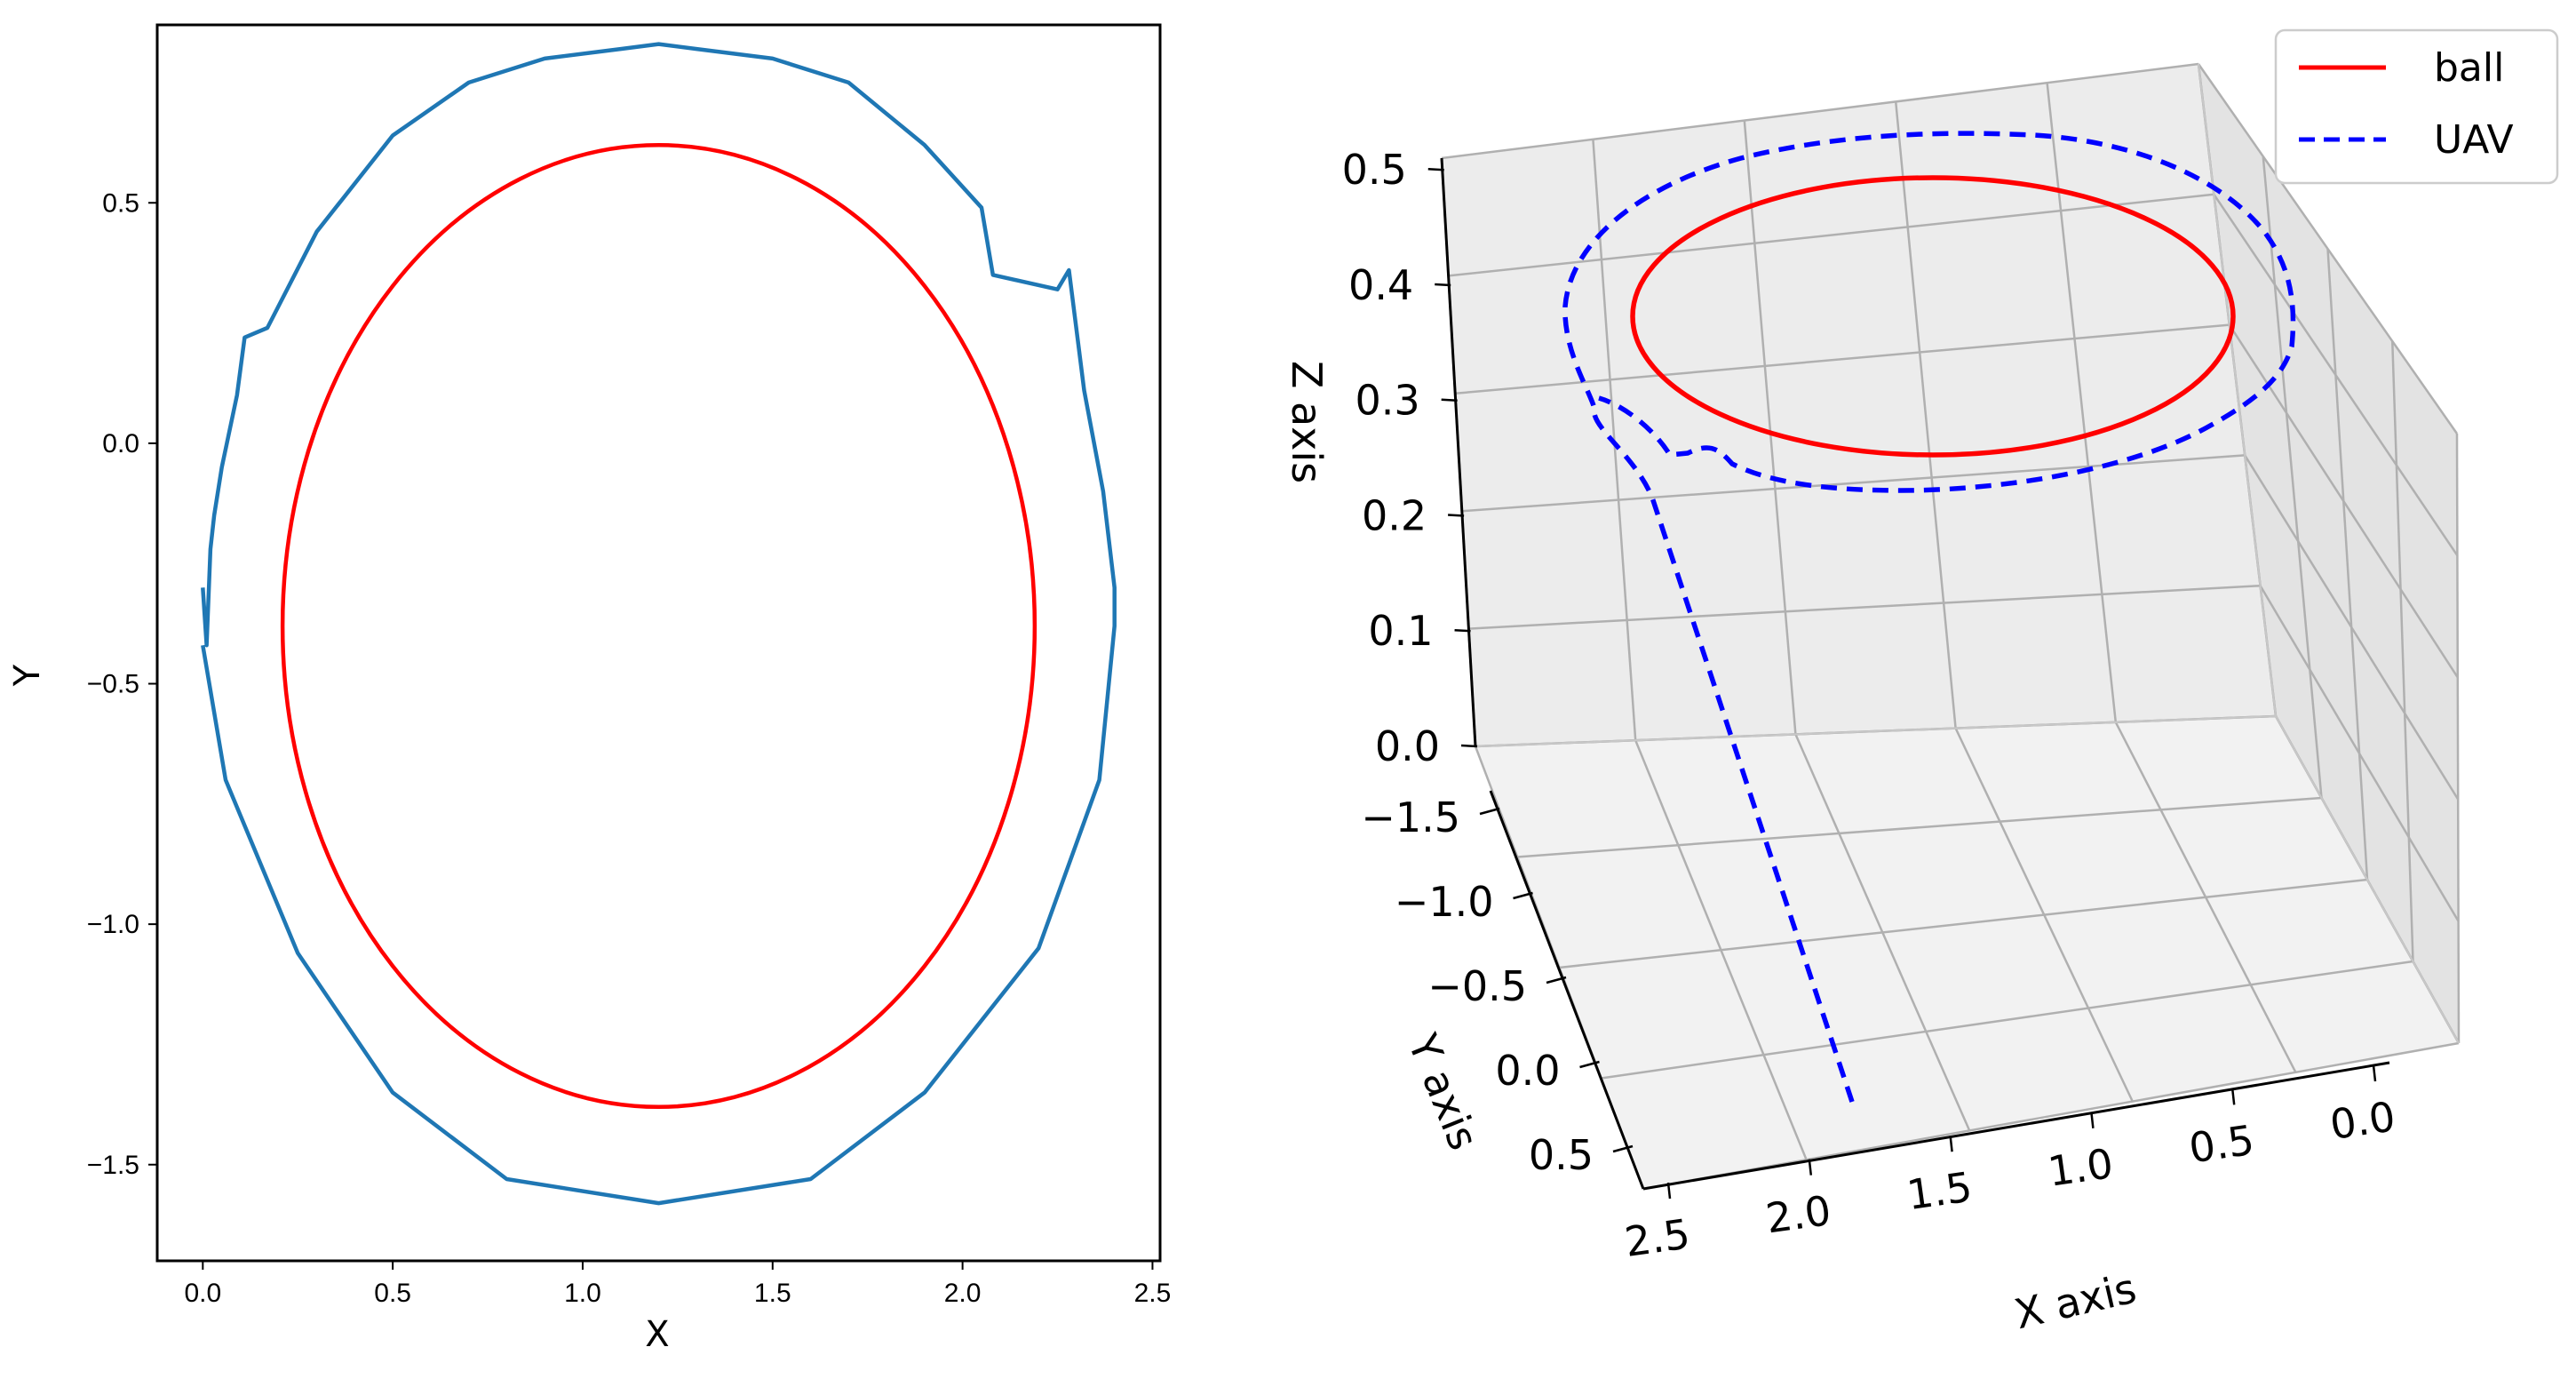 The height and width of the screenshot is (1379, 2576). What do you see at coordinates (772, 1293) in the screenshot?
I see `x-tick-label: 1.5` at bounding box center [772, 1293].